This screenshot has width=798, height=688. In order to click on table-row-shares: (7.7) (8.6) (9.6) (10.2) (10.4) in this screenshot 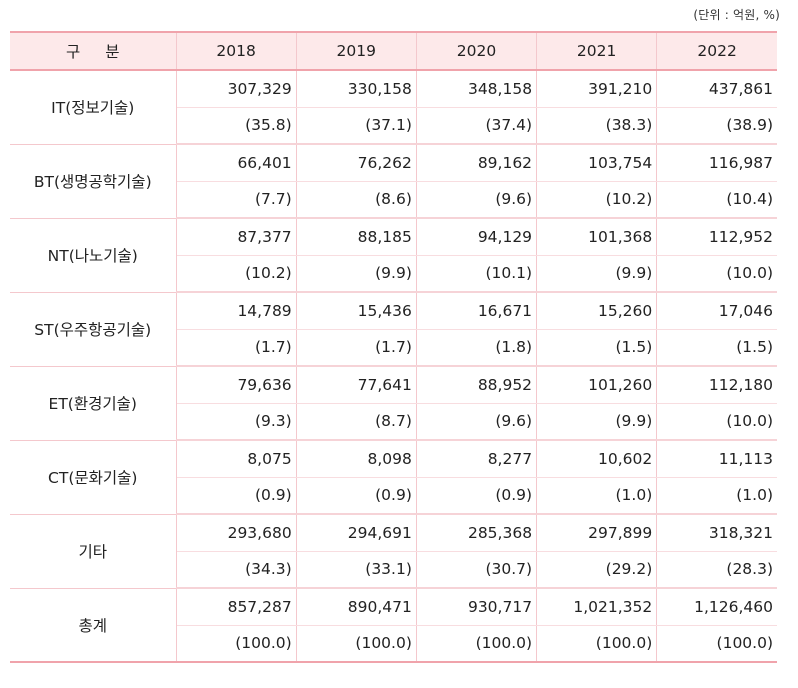, I will do `click(393, 199)`.